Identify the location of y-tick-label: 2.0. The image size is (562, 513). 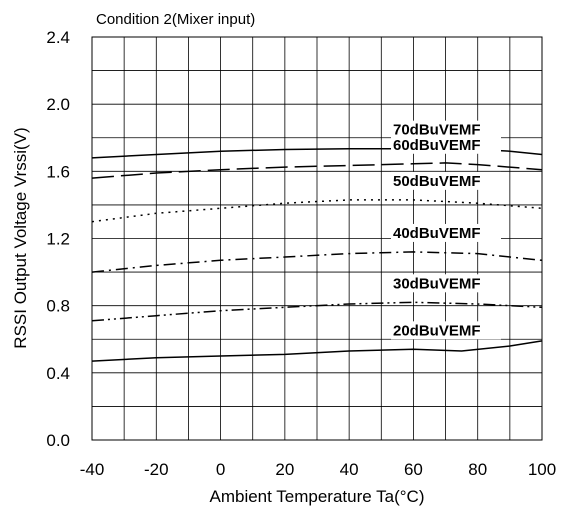
(58, 104).